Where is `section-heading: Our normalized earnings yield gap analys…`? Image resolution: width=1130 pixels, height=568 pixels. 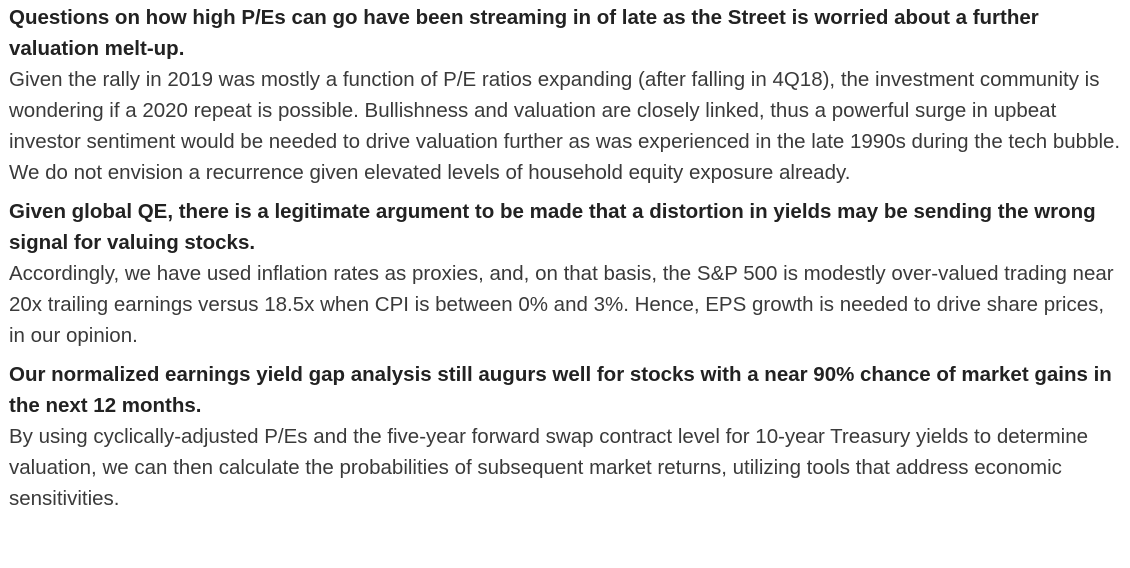
section-heading: Our normalized earnings yield gap analys… is located at coordinates (560, 390).